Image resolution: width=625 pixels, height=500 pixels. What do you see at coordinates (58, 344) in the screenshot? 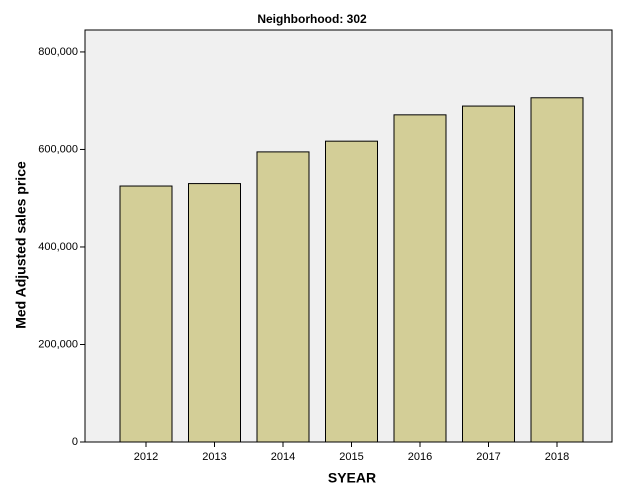
I see `y-tick-label: 200,000` at bounding box center [58, 344].